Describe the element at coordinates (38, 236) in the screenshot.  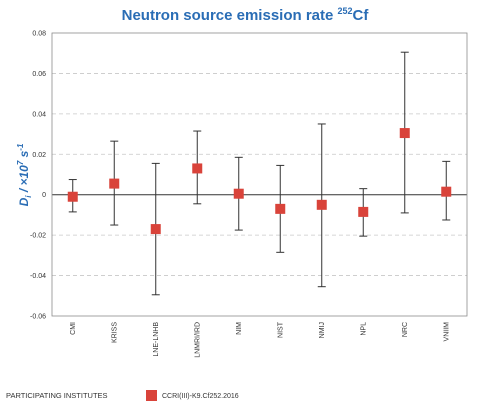
I see `y-tick-label: -0.02` at that location.